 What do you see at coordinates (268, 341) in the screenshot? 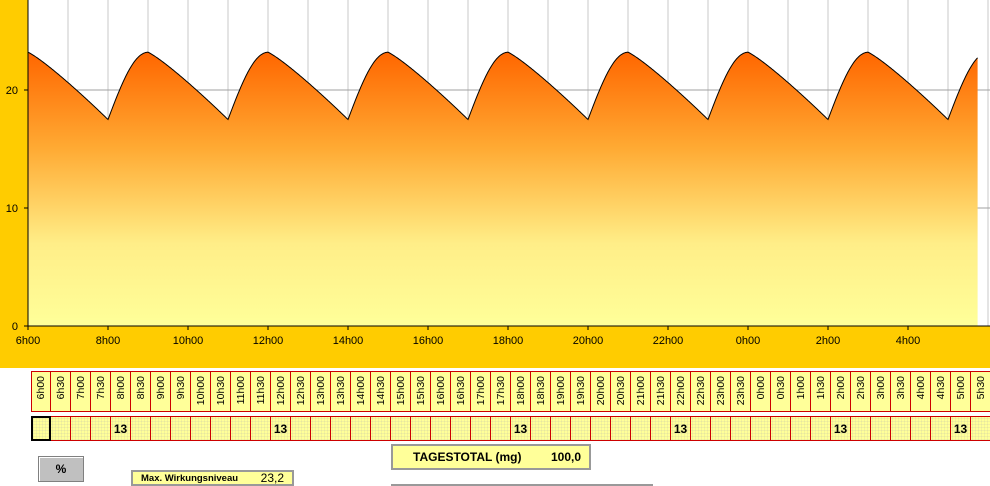
I see `x-tick-label: 12h00` at bounding box center [268, 341].